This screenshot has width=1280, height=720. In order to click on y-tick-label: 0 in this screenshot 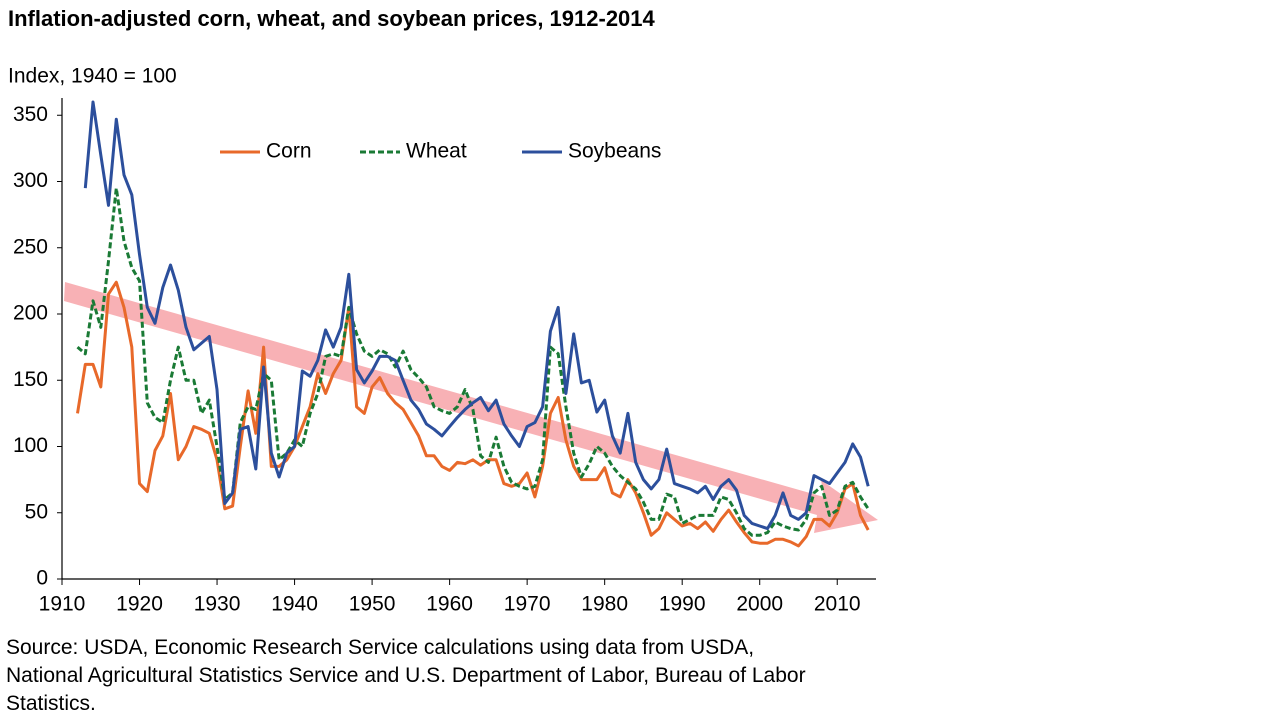, I will do `click(42, 578)`.